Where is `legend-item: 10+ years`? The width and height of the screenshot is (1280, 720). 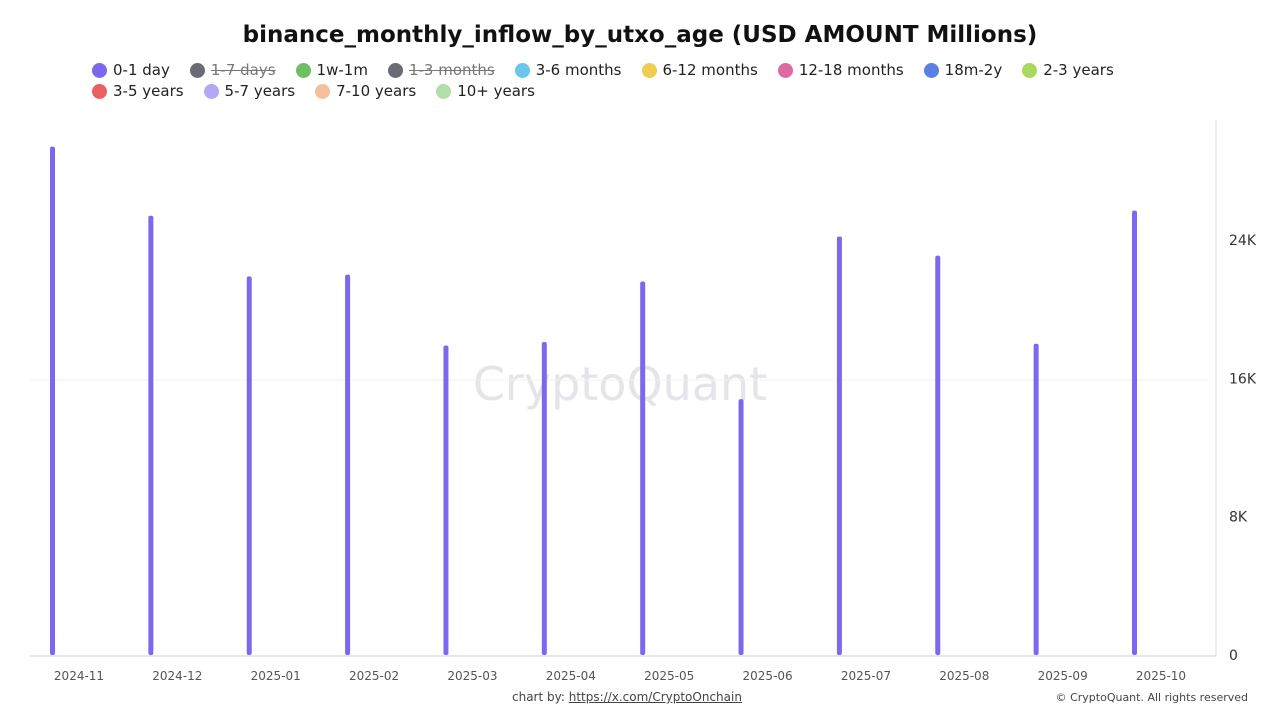
legend-item: 10+ years is located at coordinates (485, 91).